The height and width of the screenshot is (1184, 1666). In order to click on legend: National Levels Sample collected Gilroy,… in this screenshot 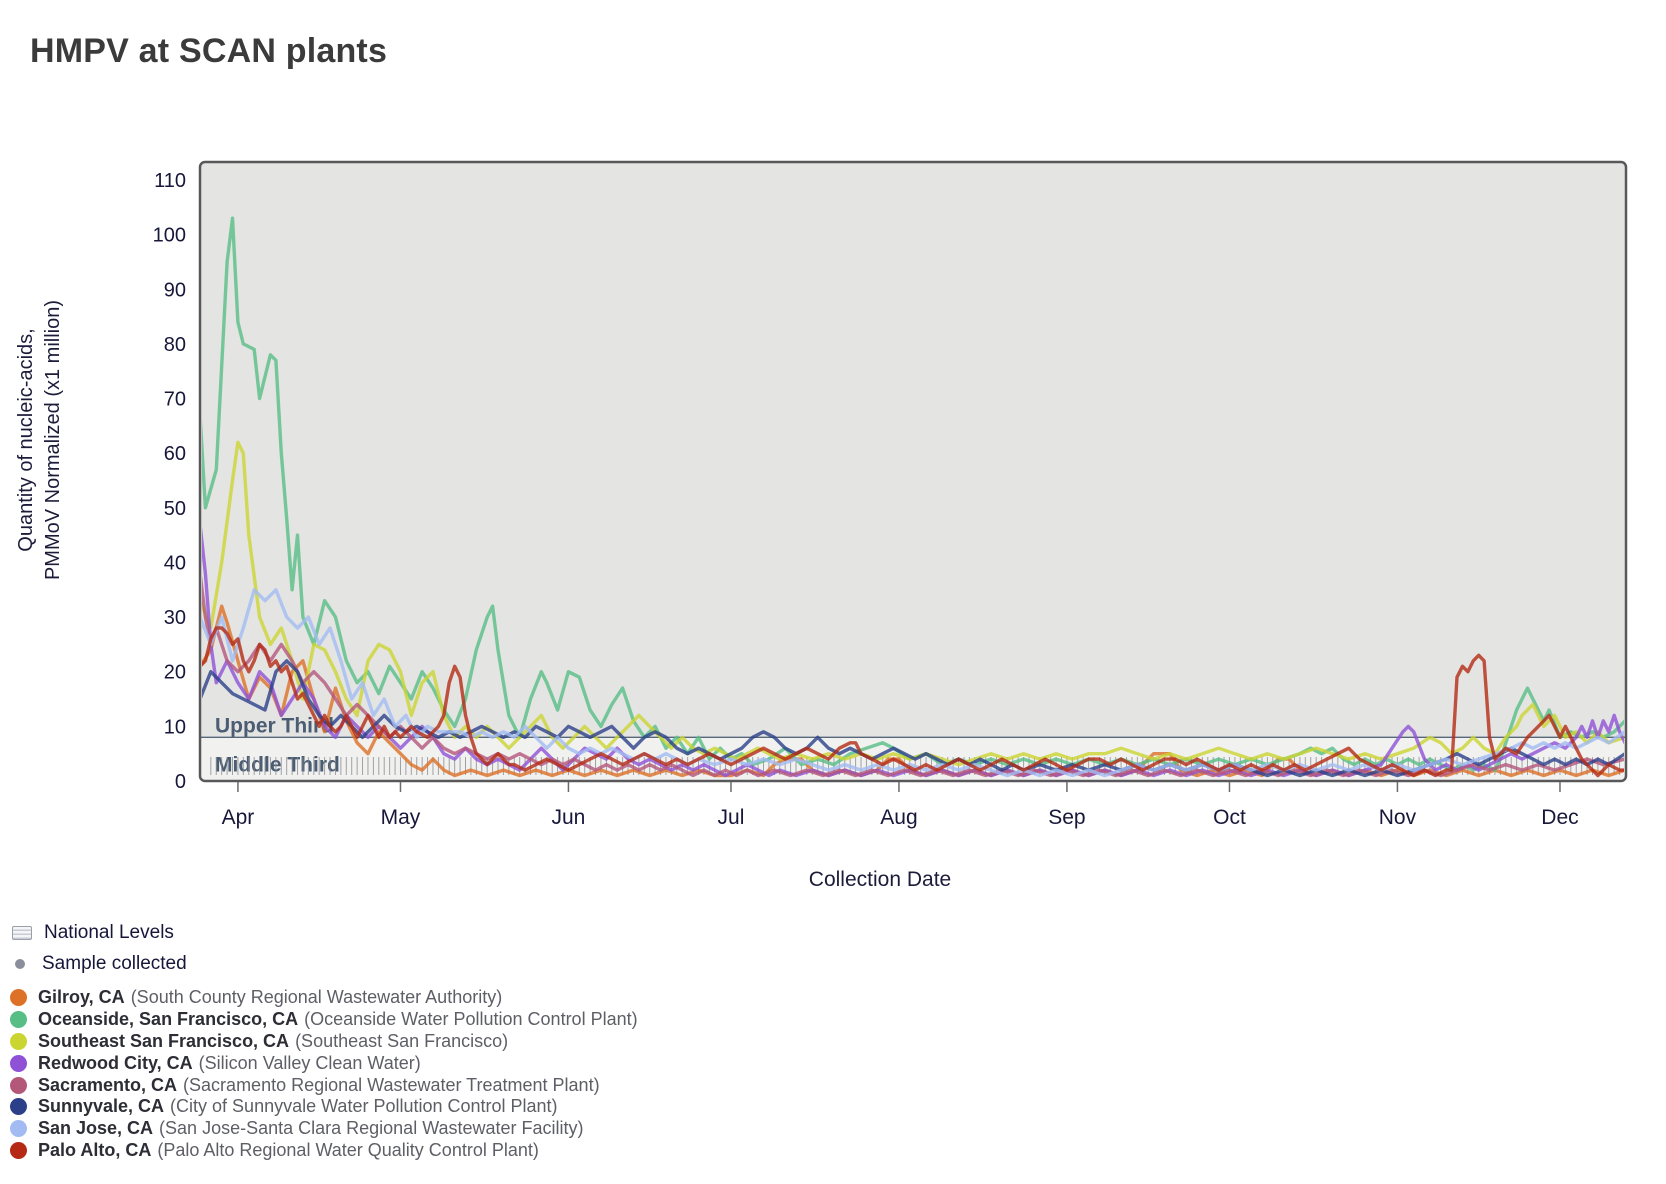, I will do `click(324, 1041)`.